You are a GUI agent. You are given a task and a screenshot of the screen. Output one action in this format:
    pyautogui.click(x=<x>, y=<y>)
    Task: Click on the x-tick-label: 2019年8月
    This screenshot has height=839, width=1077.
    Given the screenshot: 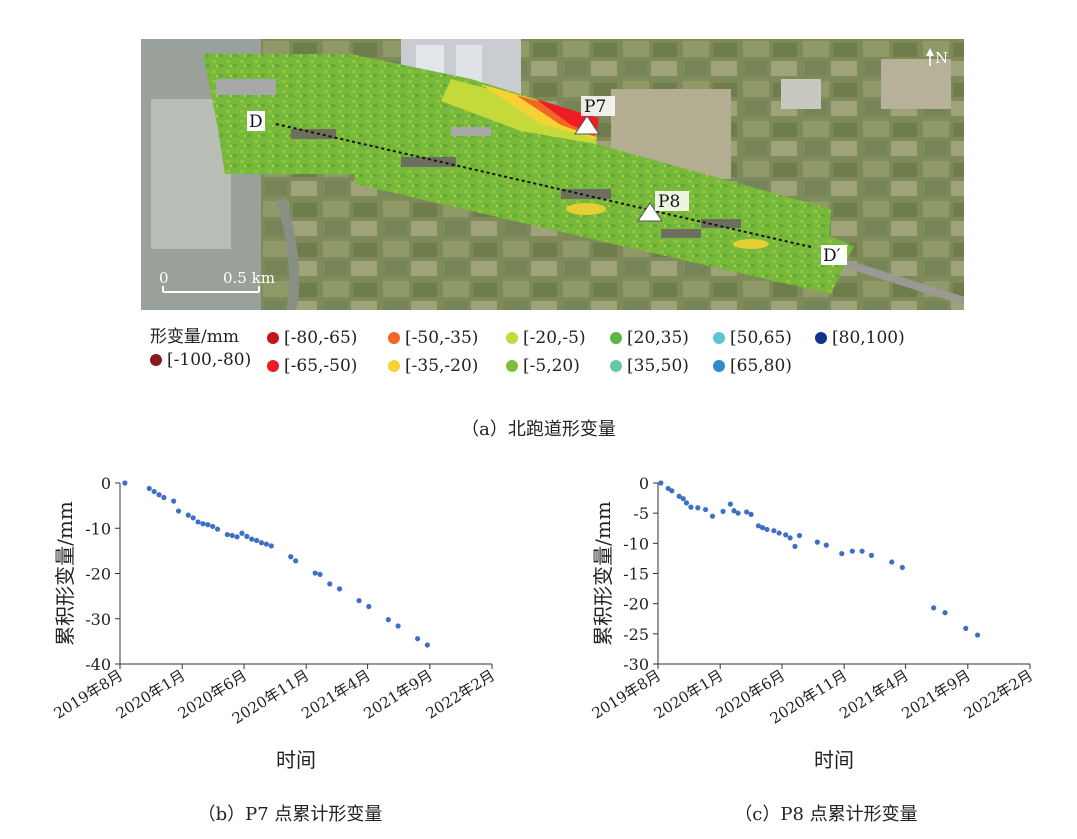 What is the action you would take?
    pyautogui.click(x=626, y=694)
    